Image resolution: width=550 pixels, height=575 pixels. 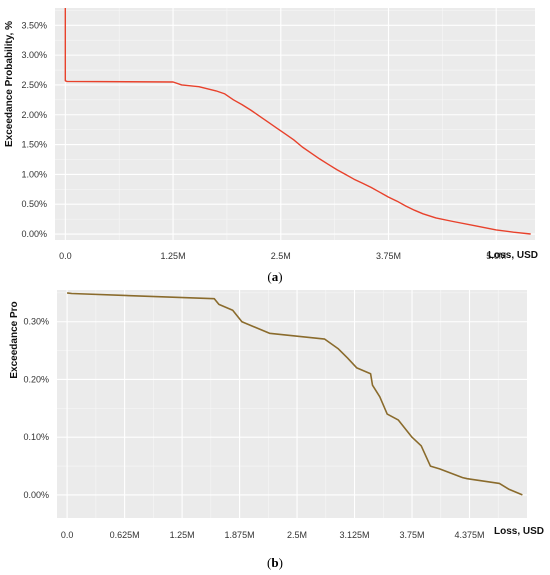 I want to click on y-tick-label: 0.20%, so click(x=36, y=379).